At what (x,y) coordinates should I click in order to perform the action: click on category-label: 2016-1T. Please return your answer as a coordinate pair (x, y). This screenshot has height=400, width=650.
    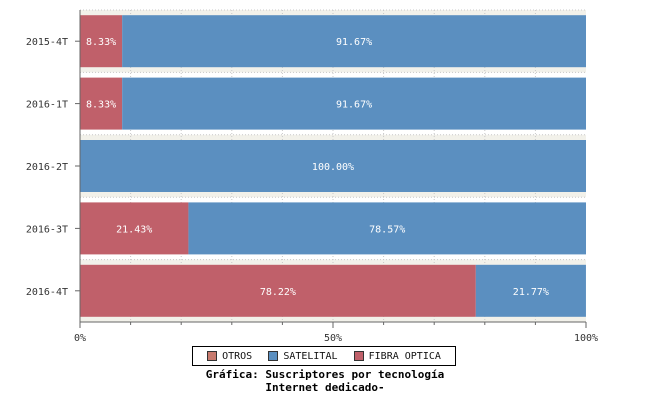
    Looking at the image, I should click on (47, 105).